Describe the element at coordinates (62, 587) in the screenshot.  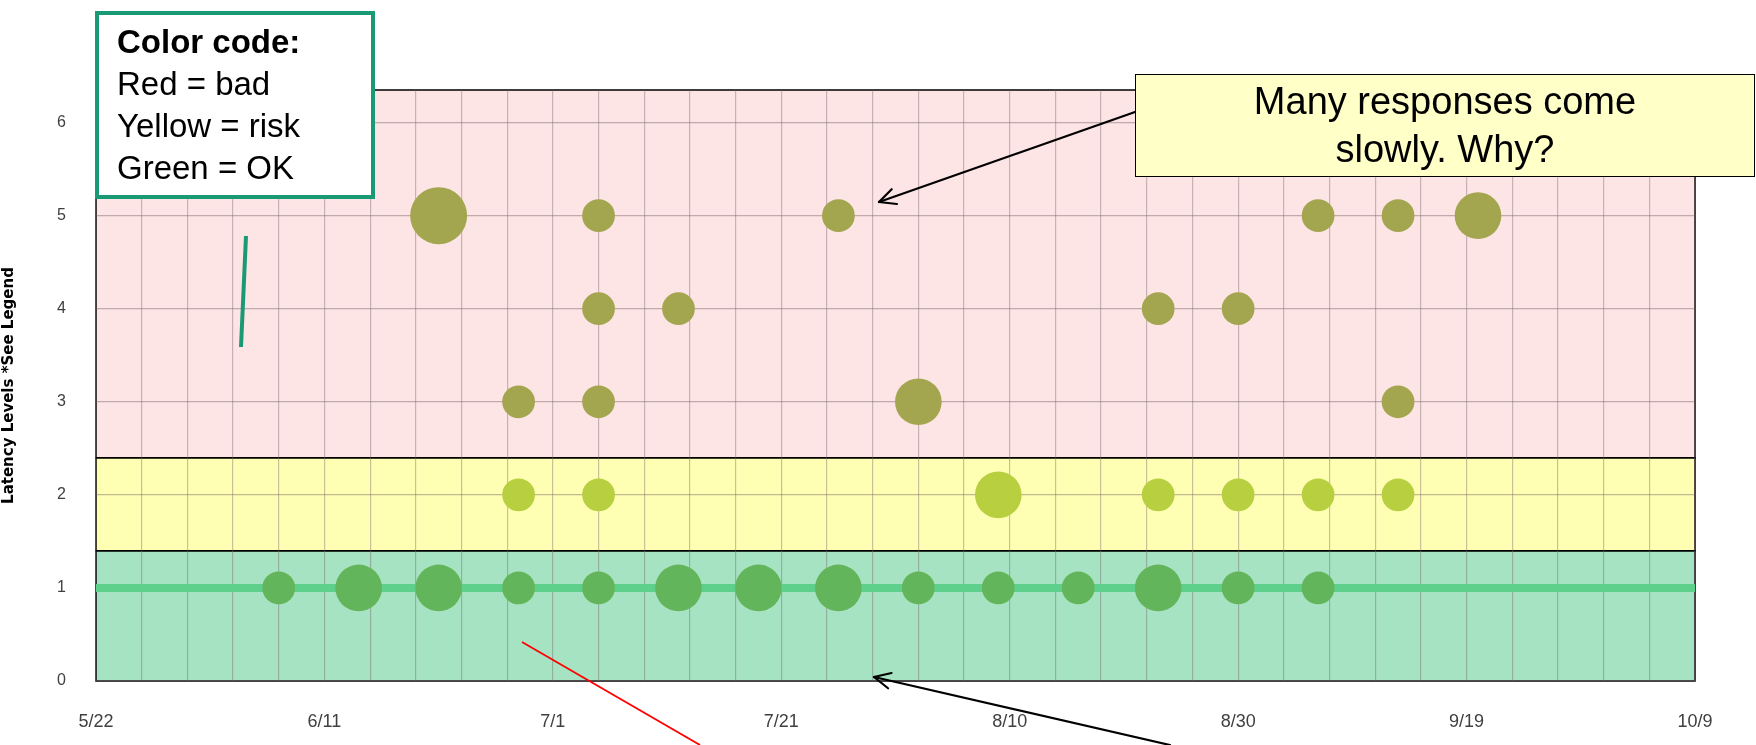
I see `y-tick-label: 1` at that location.